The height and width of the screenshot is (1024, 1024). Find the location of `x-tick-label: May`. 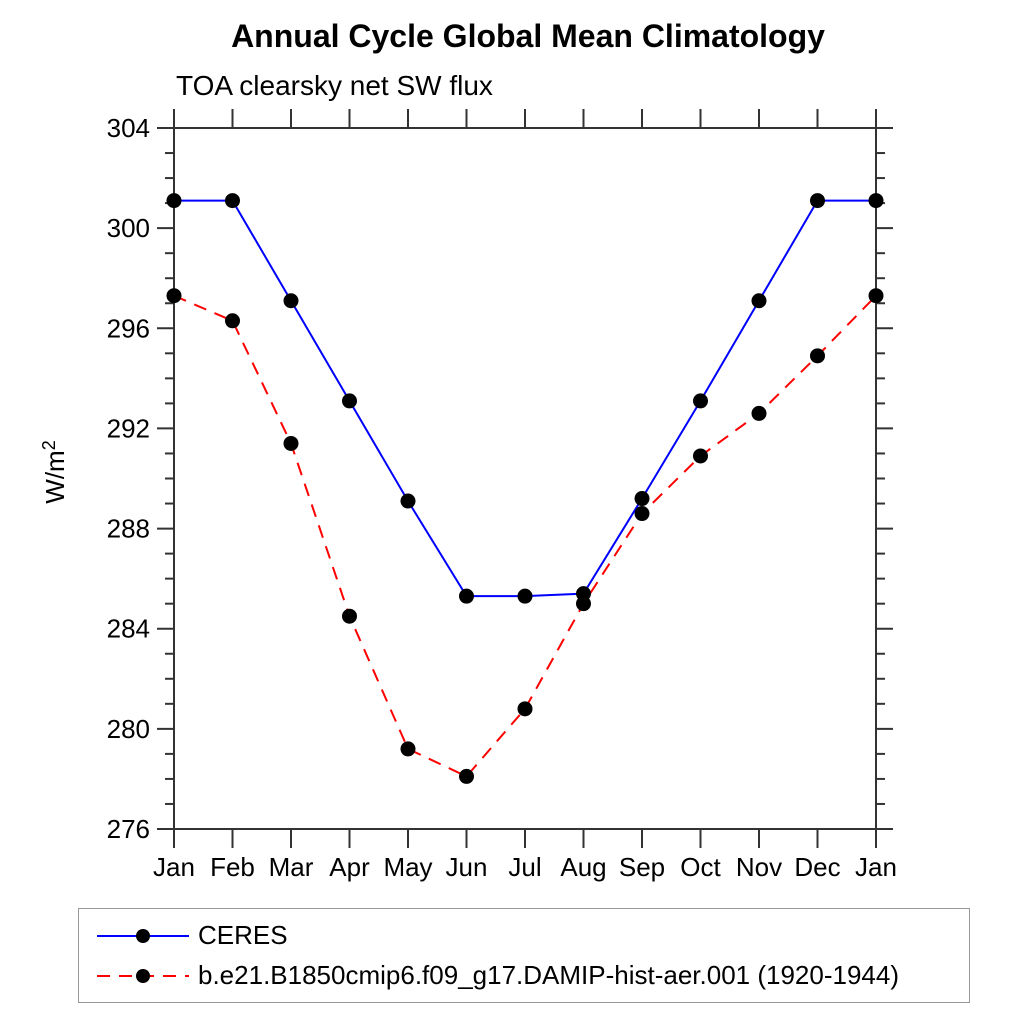

x-tick-label: May is located at coordinates (407, 867).